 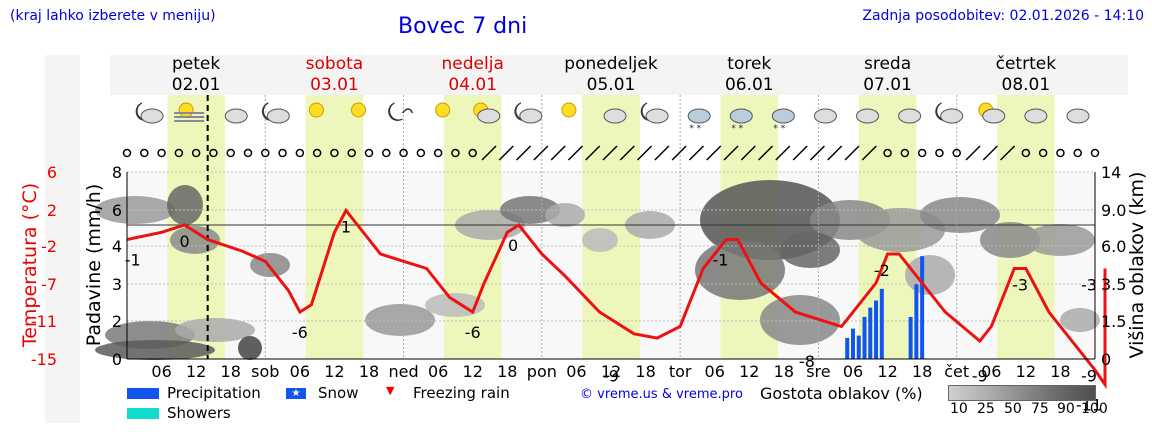 I want to click on left-panel, so click(x=62, y=239).